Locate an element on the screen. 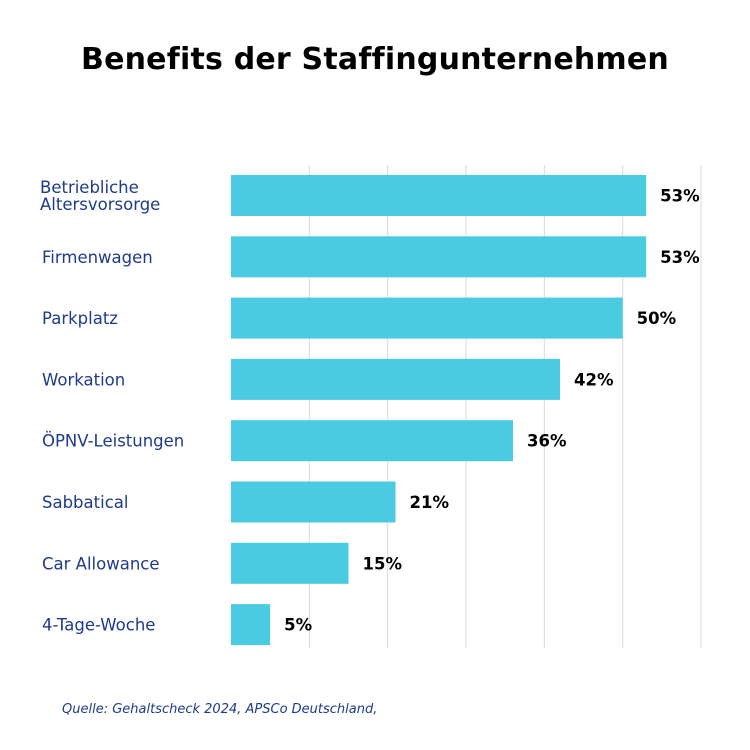 The image size is (750, 750). category-label: Betriebliche Altersvorsorge is located at coordinates (100, 196).